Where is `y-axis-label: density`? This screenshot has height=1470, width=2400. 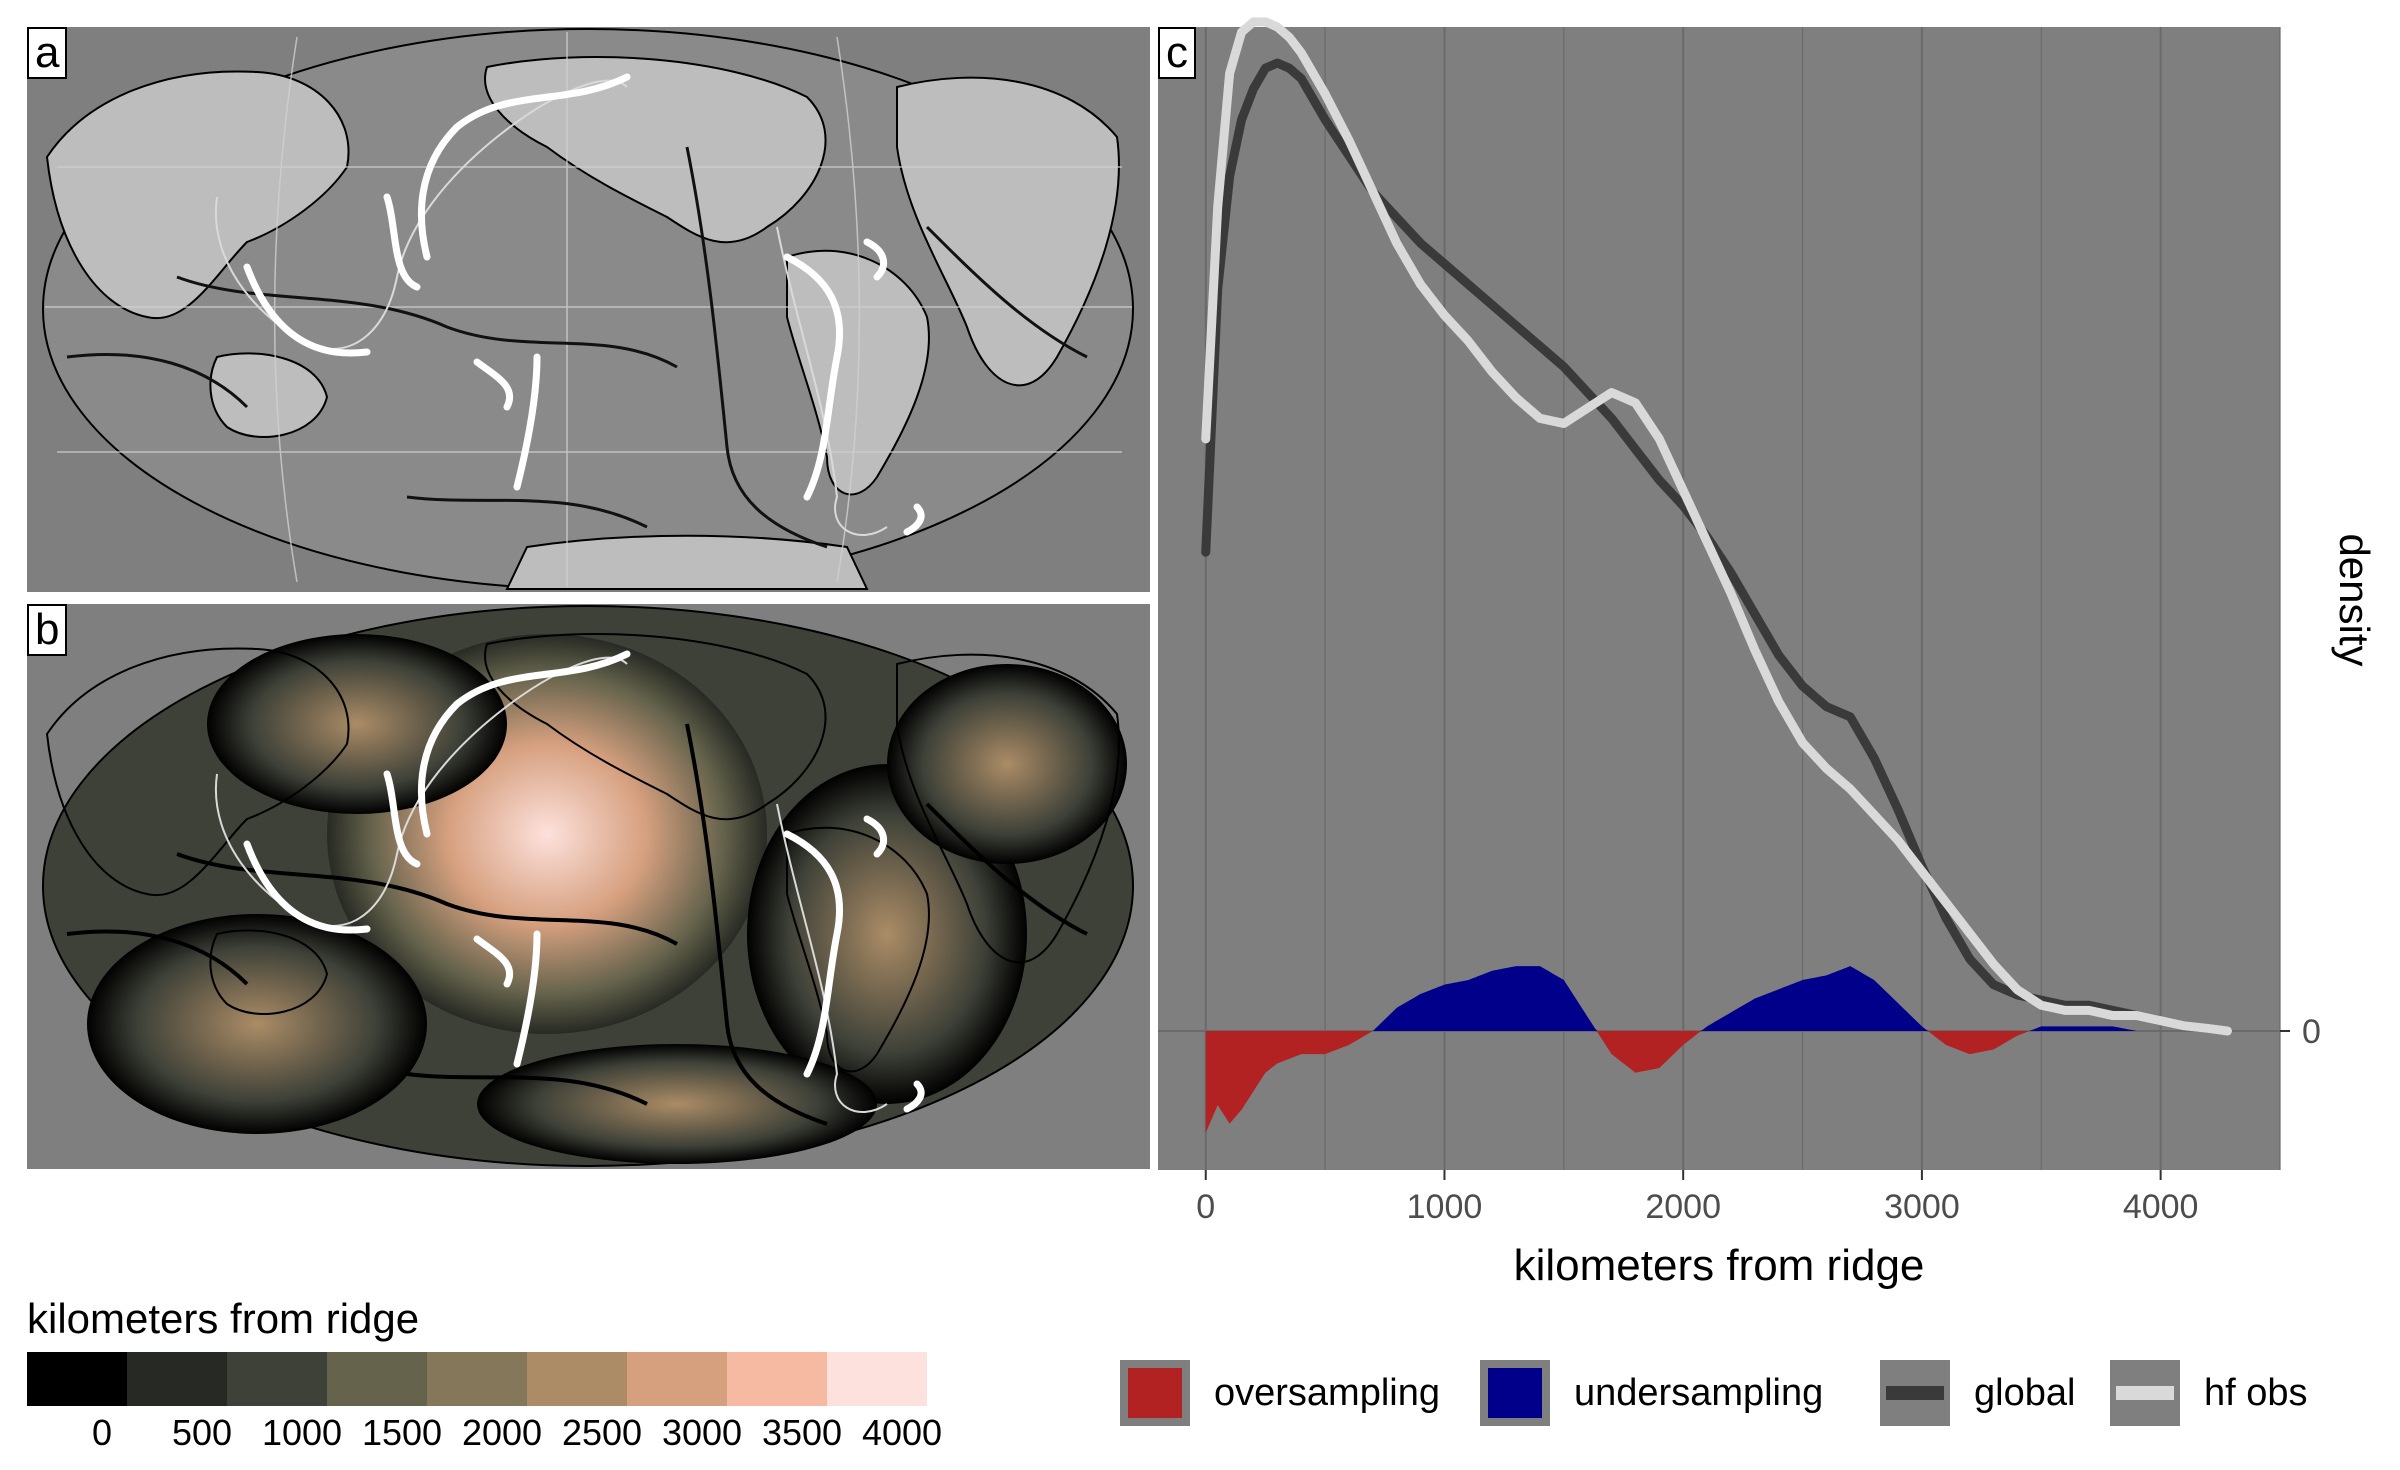
y-axis-label: density is located at coordinates (2354, 599).